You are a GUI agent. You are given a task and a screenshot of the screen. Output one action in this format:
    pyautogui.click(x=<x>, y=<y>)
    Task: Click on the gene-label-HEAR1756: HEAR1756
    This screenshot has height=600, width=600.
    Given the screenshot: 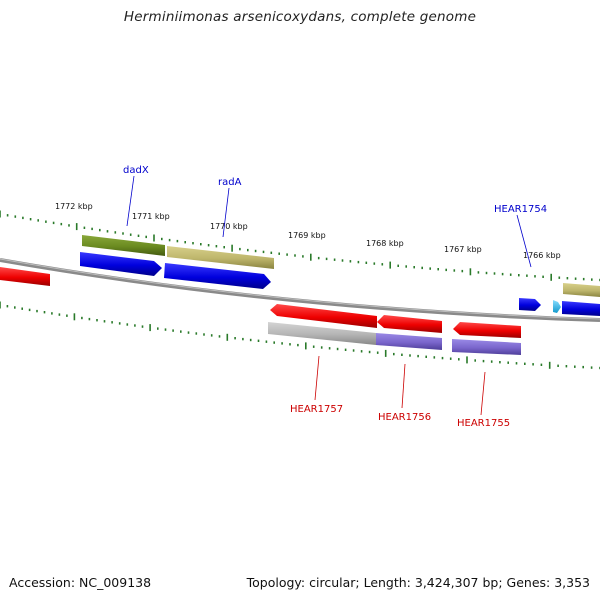 What is the action you would take?
    pyautogui.click(x=404, y=417)
    